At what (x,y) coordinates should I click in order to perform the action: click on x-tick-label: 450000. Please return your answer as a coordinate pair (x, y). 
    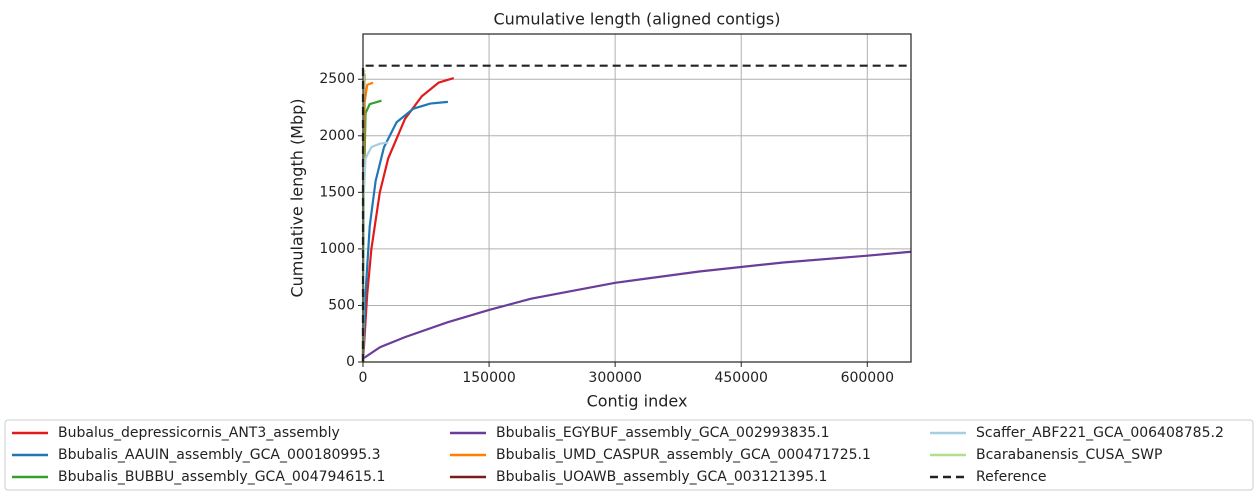
    Looking at the image, I should click on (740, 378).